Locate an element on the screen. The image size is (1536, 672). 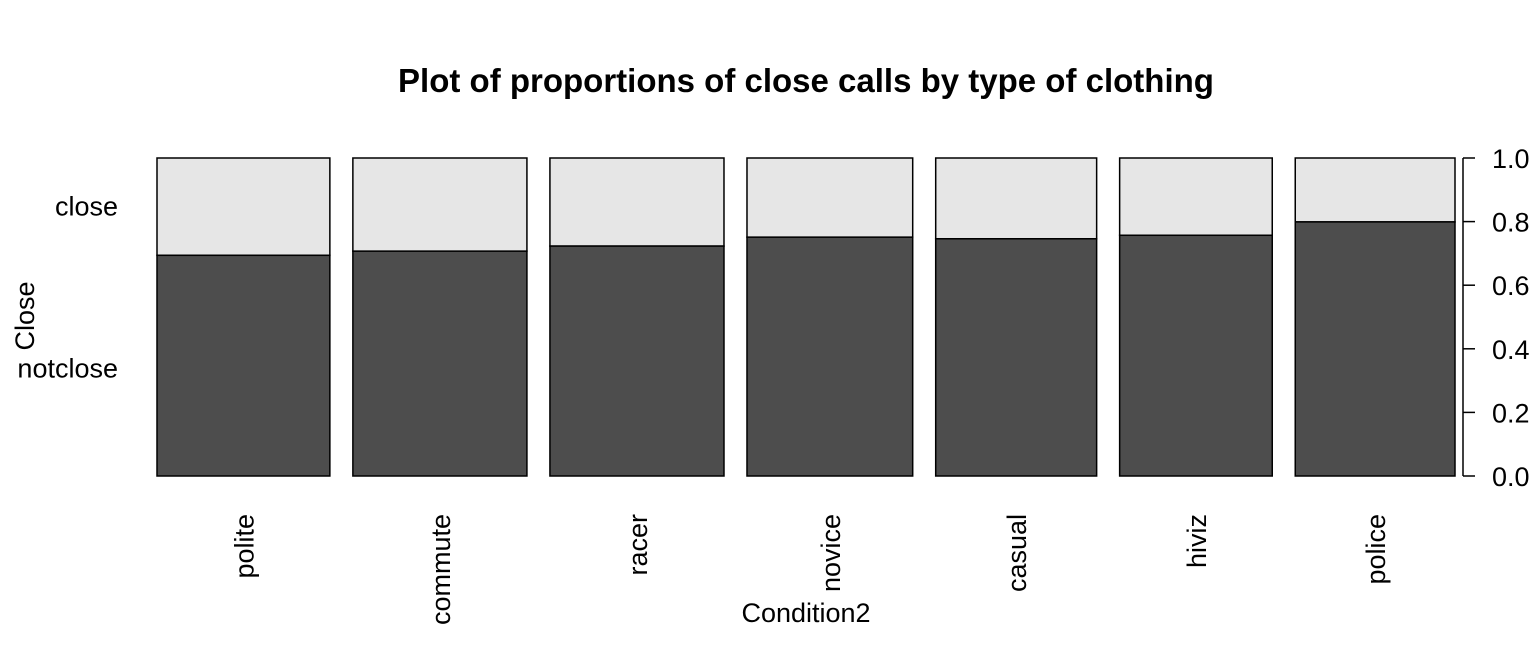
left-label-close: close is located at coordinates (86, 207).